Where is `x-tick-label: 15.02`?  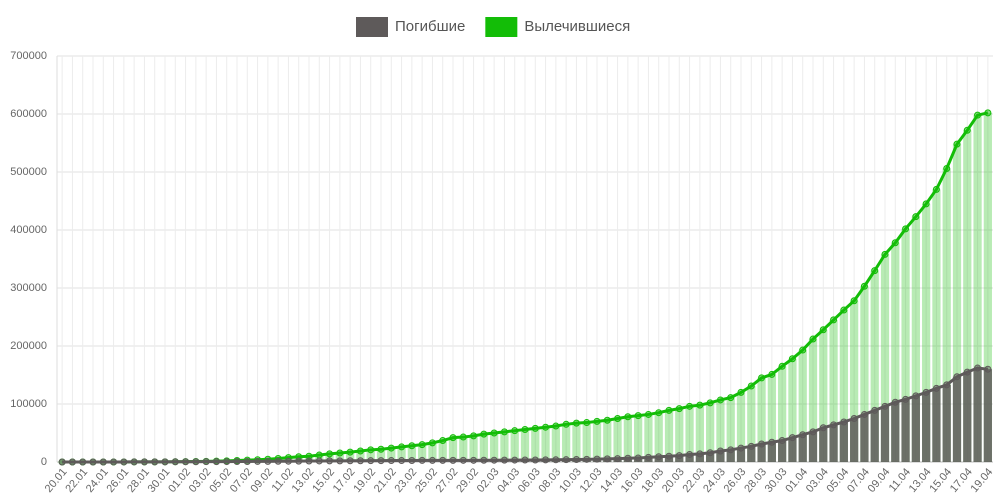 x-tick-label: 15.02 is located at coordinates (323, 480).